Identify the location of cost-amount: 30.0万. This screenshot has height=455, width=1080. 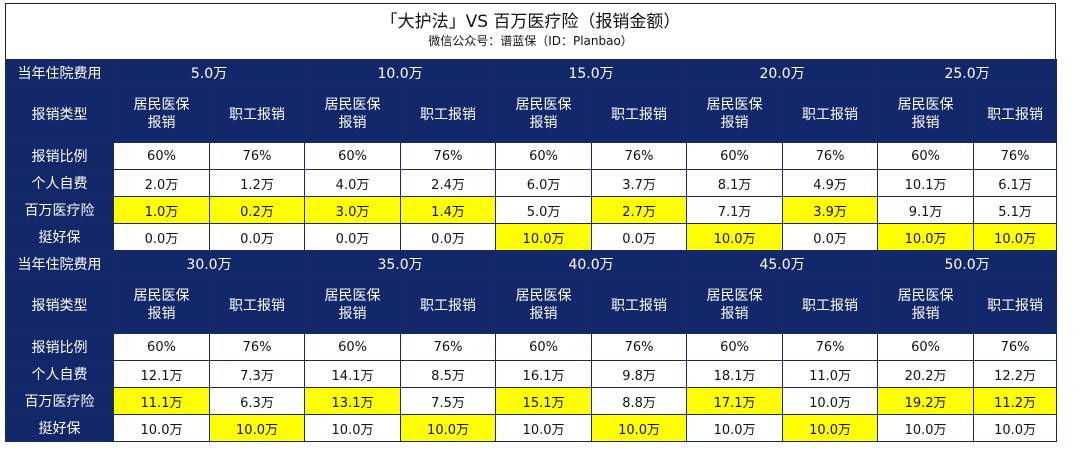
(209, 263).